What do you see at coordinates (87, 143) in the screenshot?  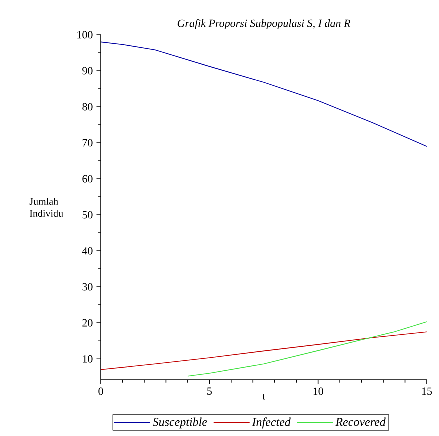 I see `y-tick-label: 70` at bounding box center [87, 143].